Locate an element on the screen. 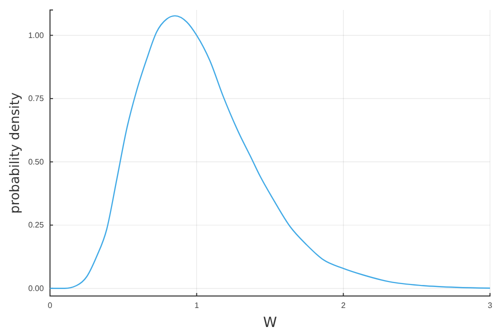 Image resolution: width=500 pixels, height=333 pixels. x-tick-label: 0 is located at coordinates (50, 305).